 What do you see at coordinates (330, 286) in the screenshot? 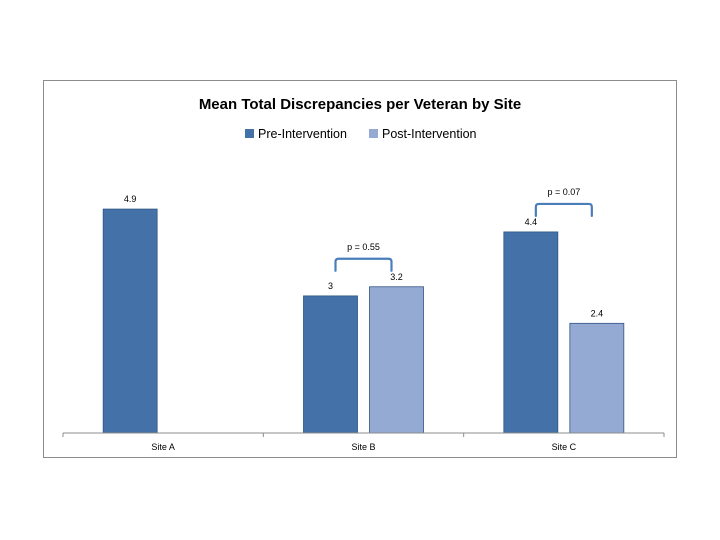
I see `data-label-site-b-pre-intervention: 3` at bounding box center [330, 286].